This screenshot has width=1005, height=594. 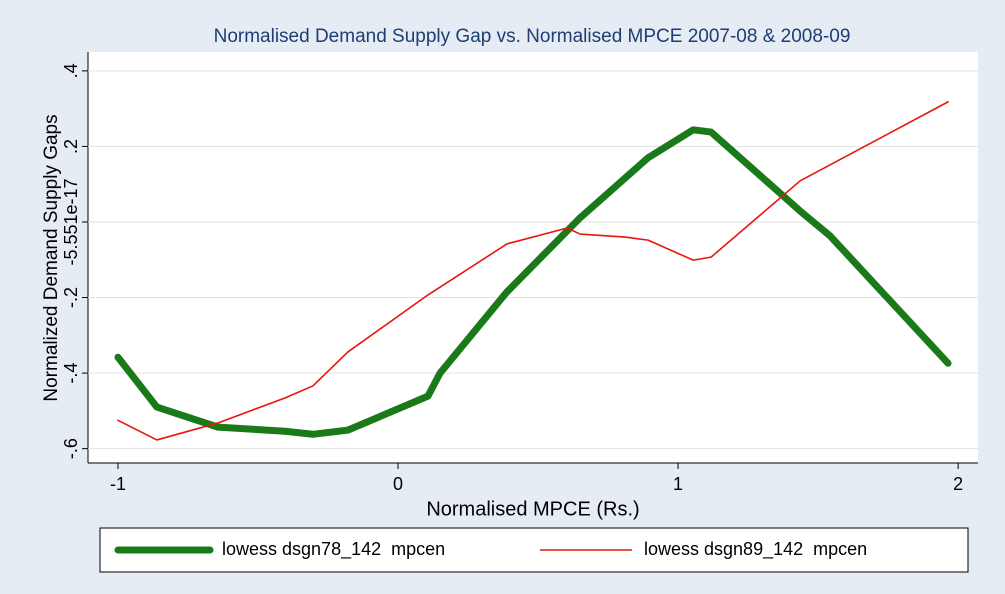 I want to click on x-tick-label: 0, so click(x=398, y=484).